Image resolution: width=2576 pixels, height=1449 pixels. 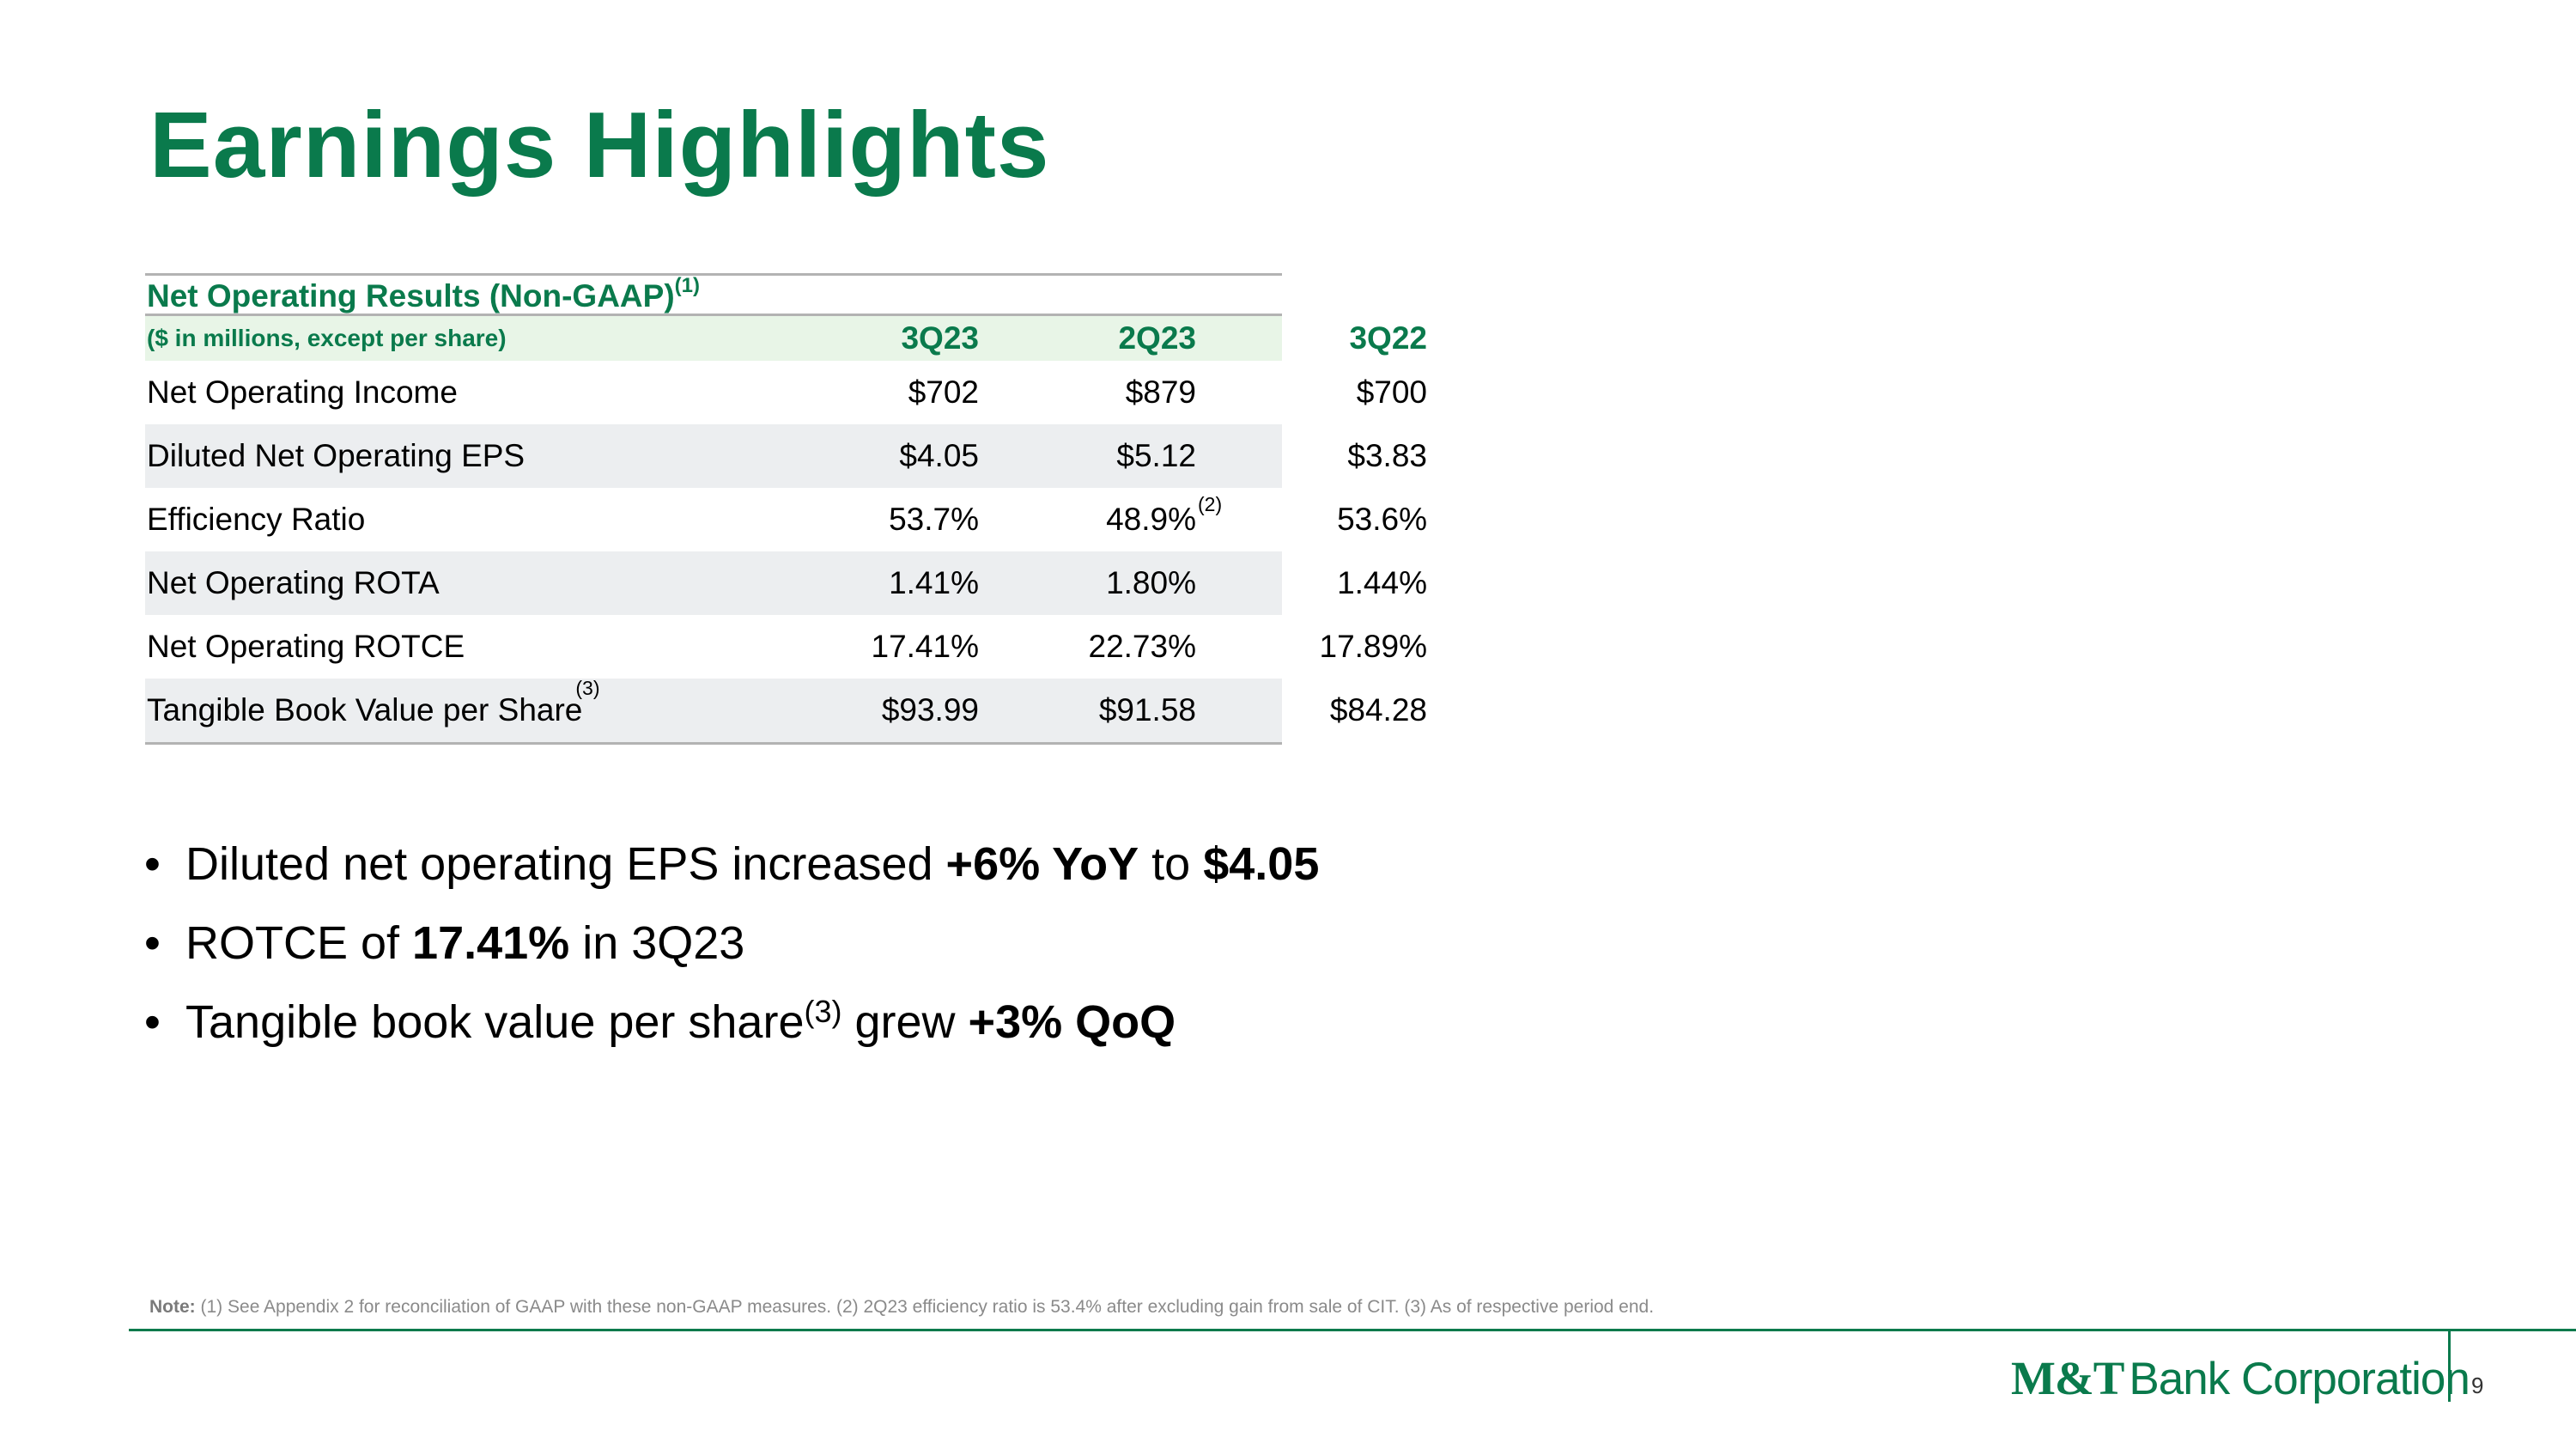 What do you see at coordinates (905, 1022) in the screenshot?
I see `bullet-text-part: grew` at bounding box center [905, 1022].